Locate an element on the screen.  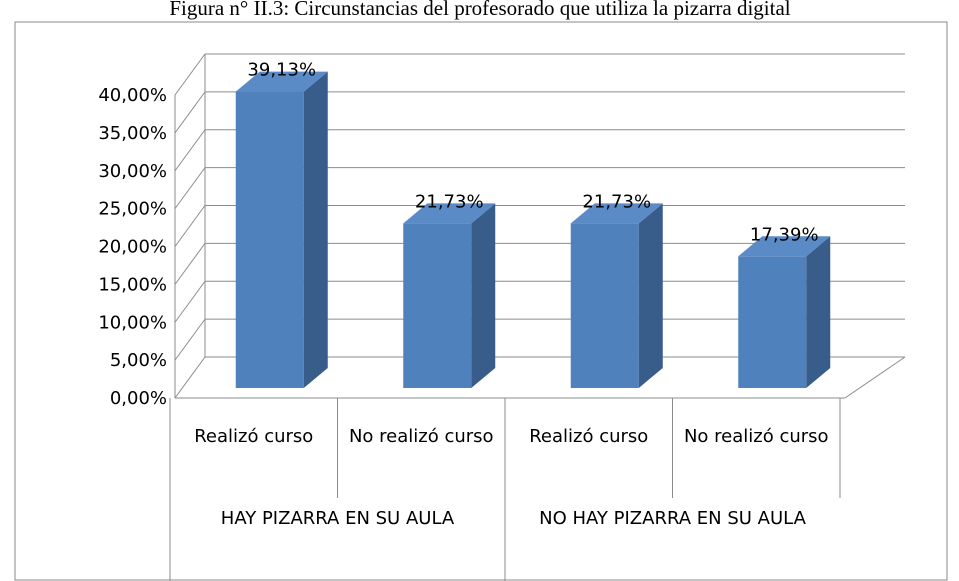
y-tick-label: 20,00% is located at coordinates (132, 247).